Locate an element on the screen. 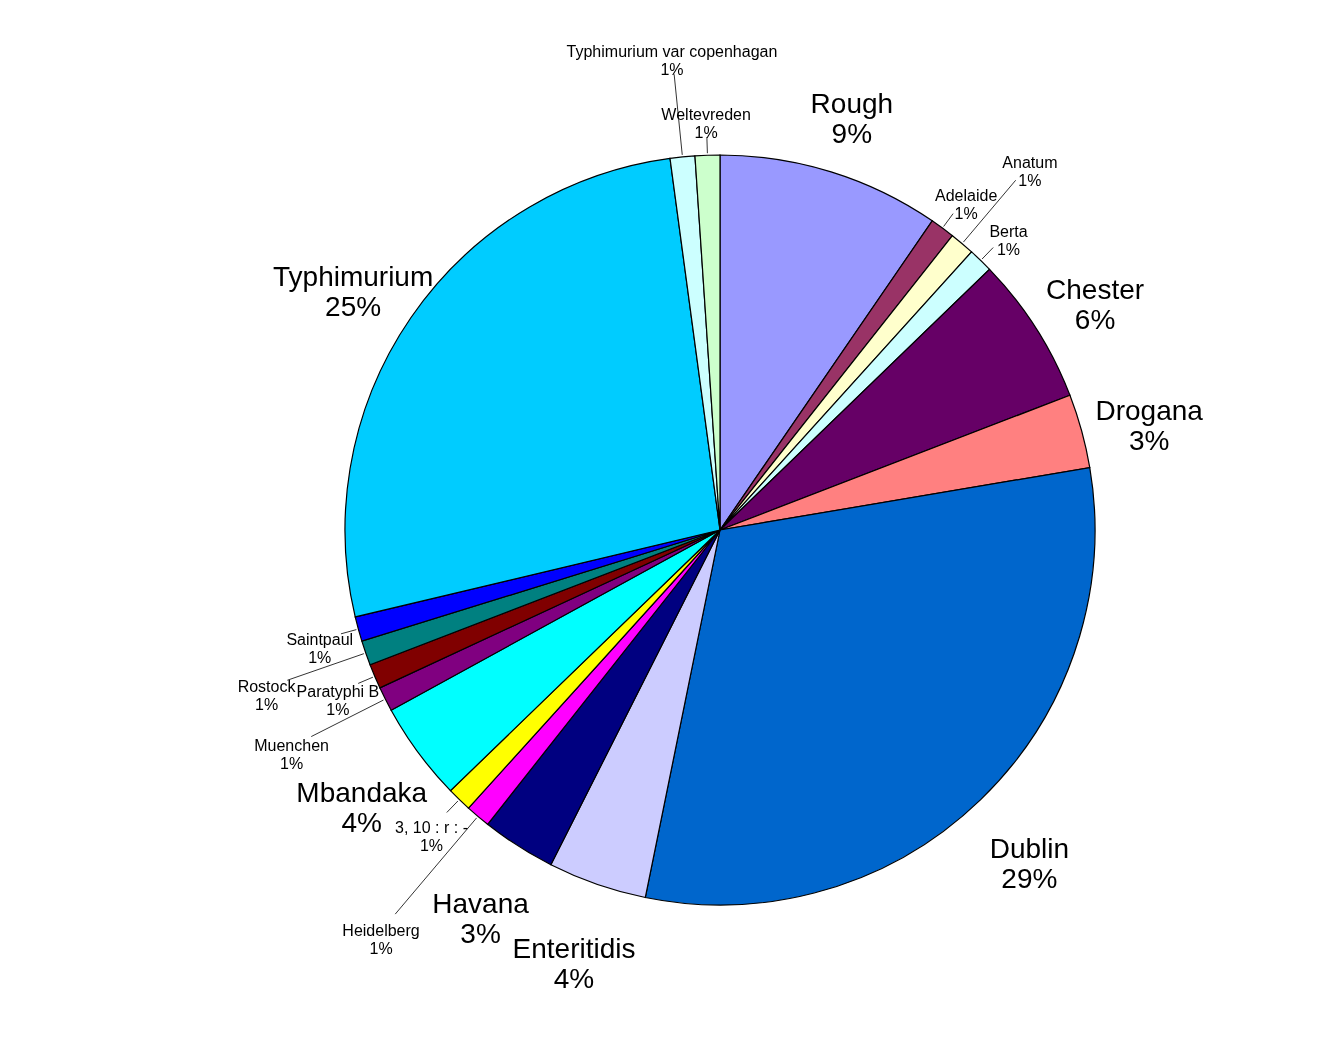 Image resolution: width=1325 pixels, height=1038 pixels. slice-label: Rough is located at coordinates (852, 103).